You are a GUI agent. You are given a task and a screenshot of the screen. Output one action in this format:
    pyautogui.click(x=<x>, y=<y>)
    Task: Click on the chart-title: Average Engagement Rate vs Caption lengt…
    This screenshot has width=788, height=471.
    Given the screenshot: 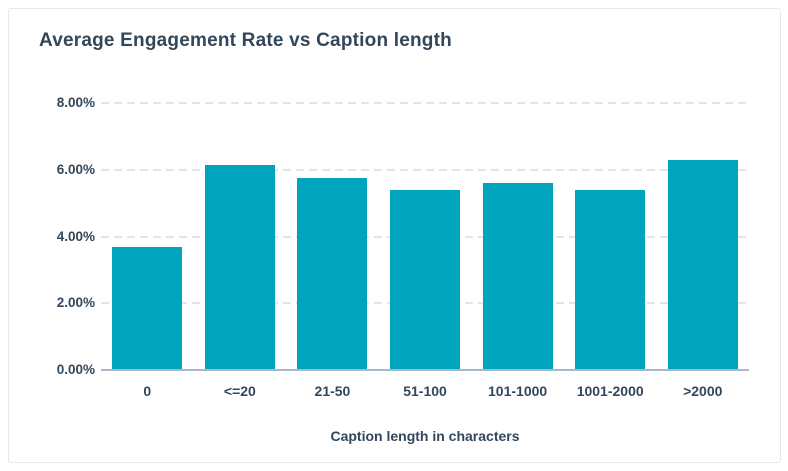 What is the action you would take?
    pyautogui.click(x=245, y=40)
    